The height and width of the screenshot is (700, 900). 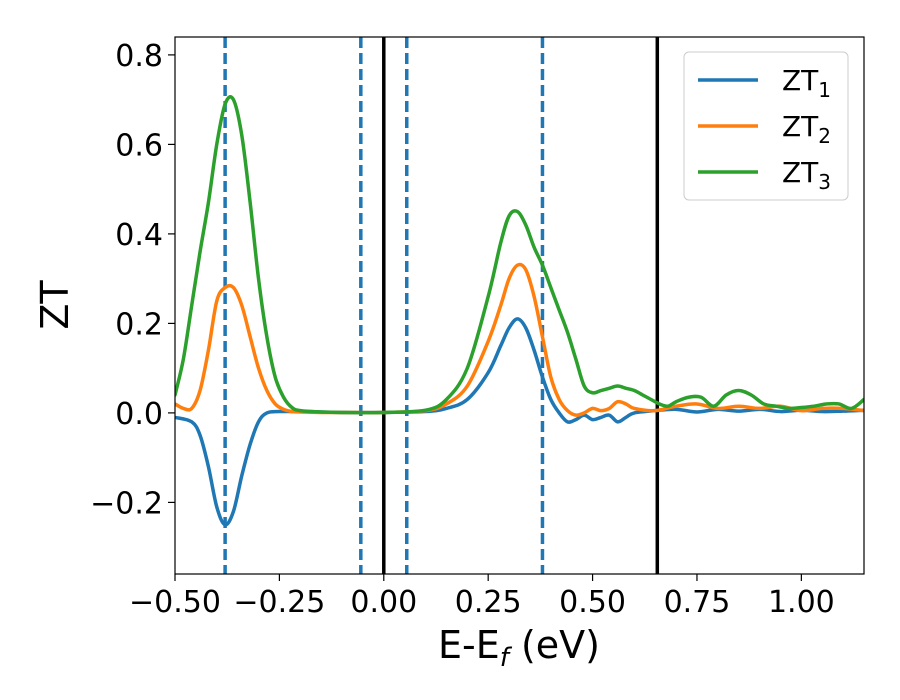 I want to click on x-tick-label: 0.50, so click(x=592, y=602).